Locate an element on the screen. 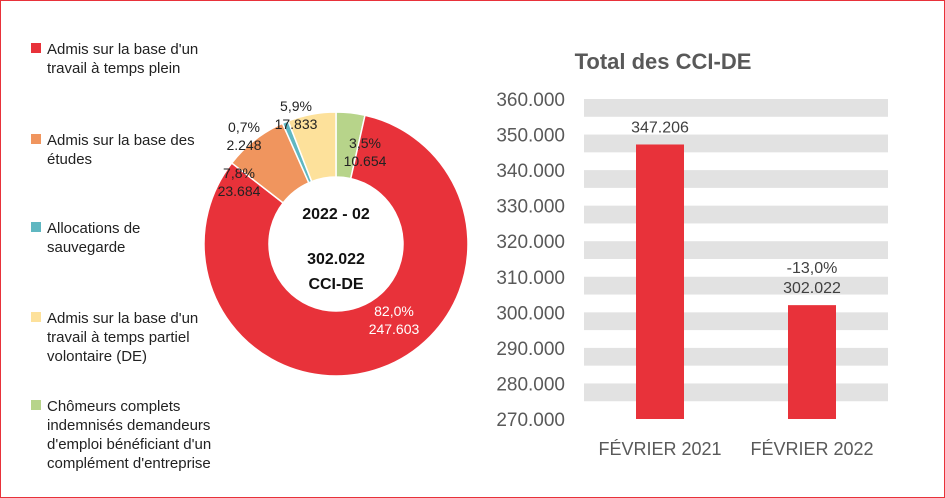  y-tick-label: 320.000 is located at coordinates (530, 242).